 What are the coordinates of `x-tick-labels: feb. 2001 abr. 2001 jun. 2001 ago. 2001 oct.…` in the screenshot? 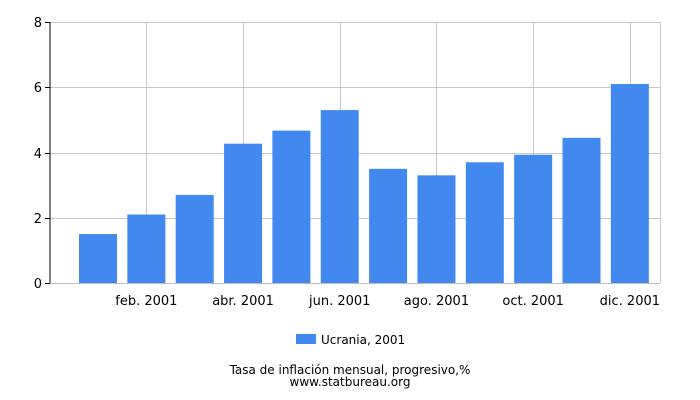 It's located at (387, 301).